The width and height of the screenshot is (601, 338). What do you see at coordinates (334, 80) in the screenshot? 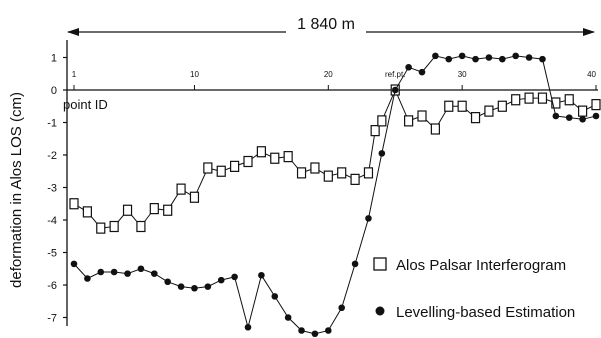
I see `x-axis-ticks: 1 10 20 30 40` at bounding box center [334, 80].